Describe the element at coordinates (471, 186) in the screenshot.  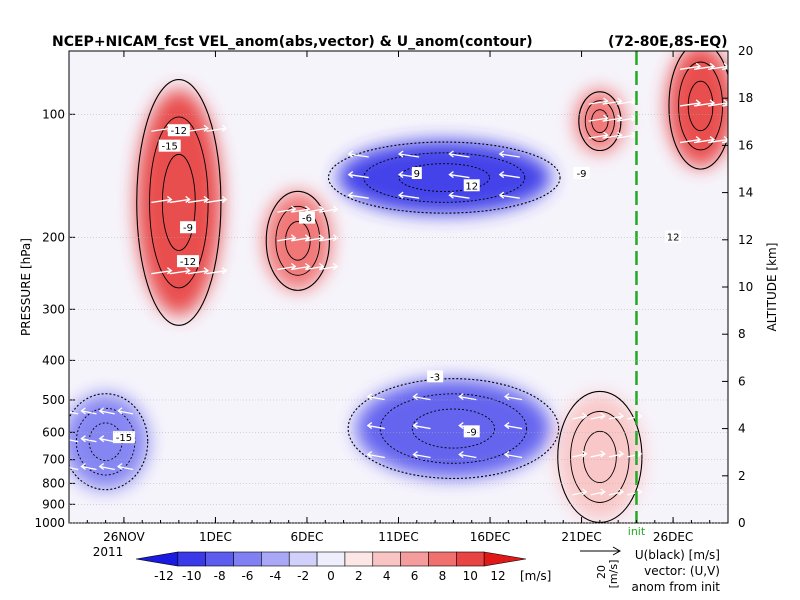
I see `contour-label-6: 12` at that location.